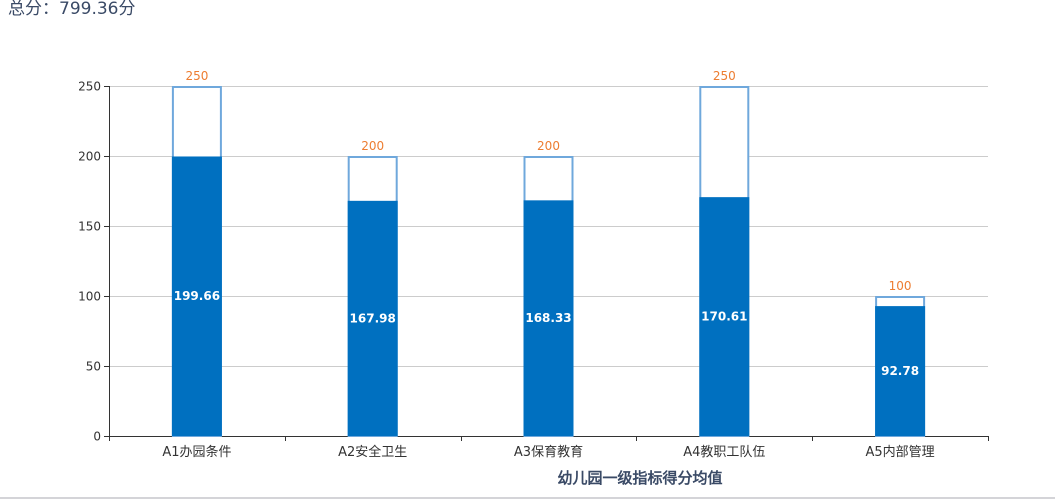  What do you see at coordinates (724, 452) in the screenshot?
I see `x-tick-label: A4教职工队伍` at bounding box center [724, 452].